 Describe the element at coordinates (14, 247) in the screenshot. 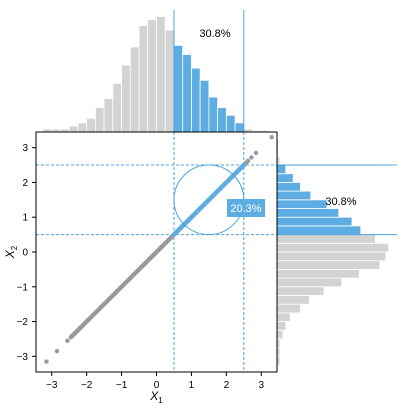

I see `y-axis-label-sub: 2` at that location.